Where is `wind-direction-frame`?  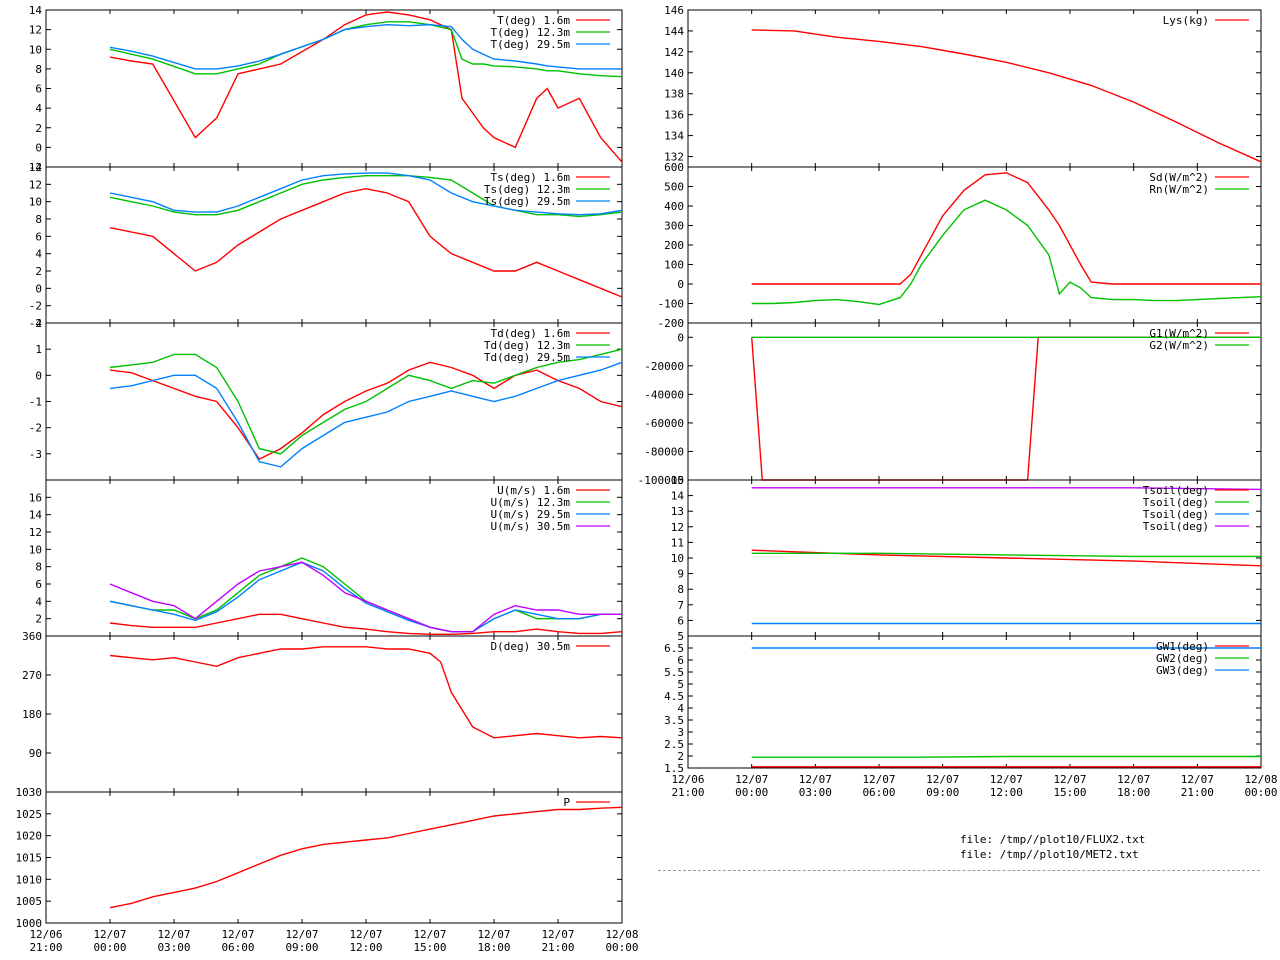 wind-direction-frame is located at coordinates (334, 714).